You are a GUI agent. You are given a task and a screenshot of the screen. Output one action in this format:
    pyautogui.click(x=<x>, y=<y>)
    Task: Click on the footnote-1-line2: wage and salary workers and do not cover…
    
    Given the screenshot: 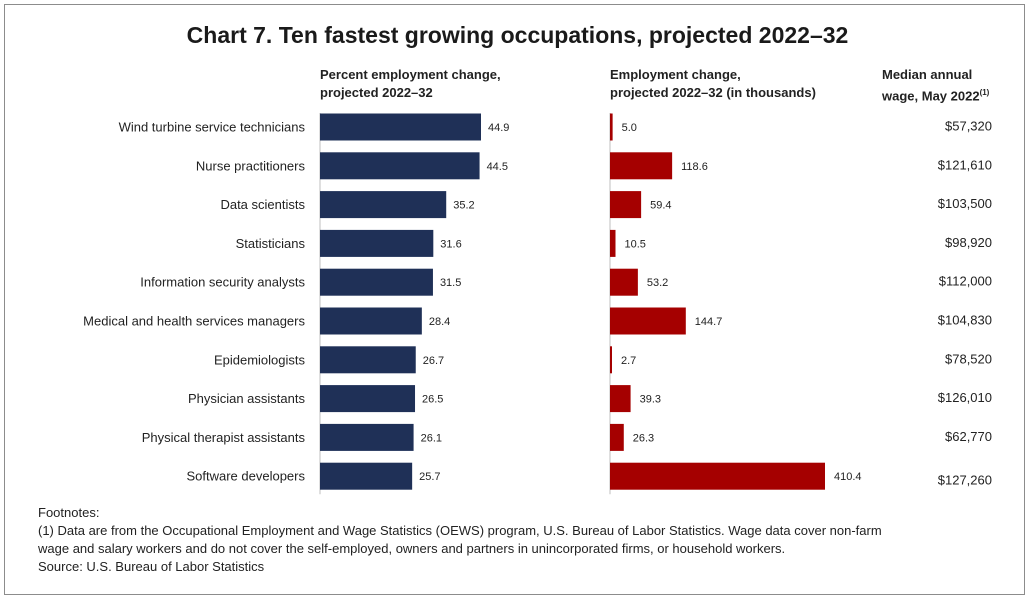 What is the action you would take?
    pyautogui.click(x=412, y=548)
    